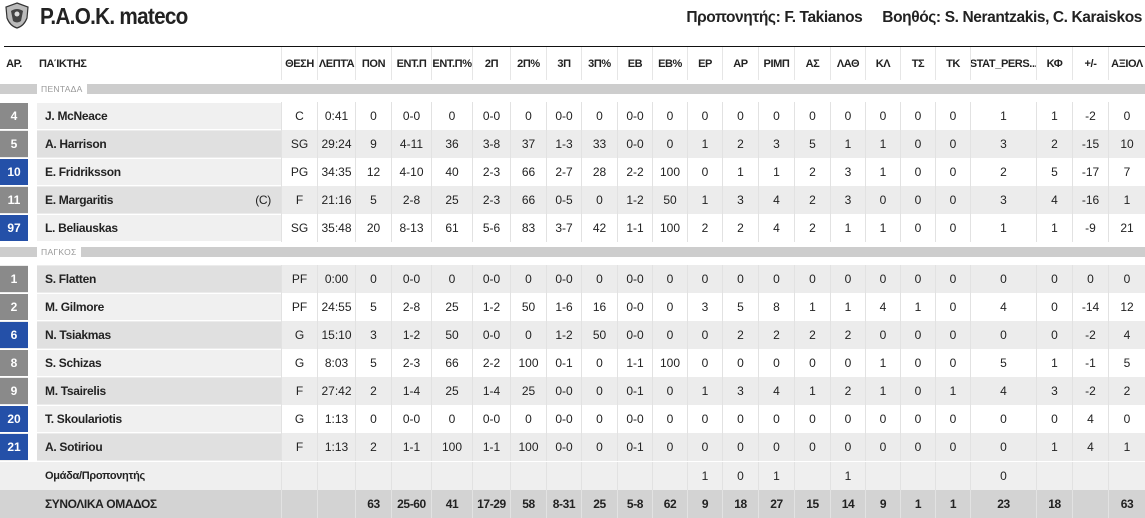 This screenshot has height=518, width=1145. What do you see at coordinates (847, 63) in the screenshot?
I see `column-header: ΛΑΘ` at bounding box center [847, 63].